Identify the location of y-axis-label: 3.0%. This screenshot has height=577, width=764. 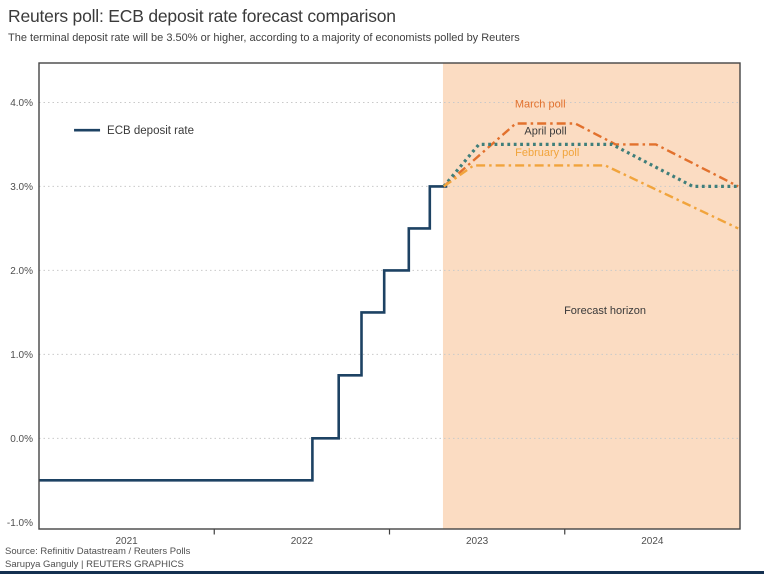
(21, 187).